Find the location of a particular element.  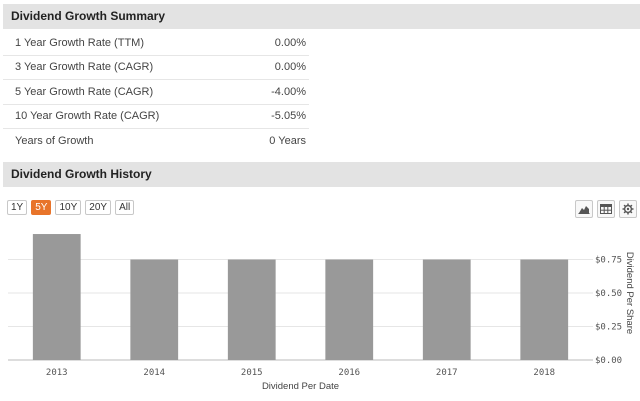

summary-row-label: 5 Year Growth Rate (CAGR) is located at coordinates (84, 91).